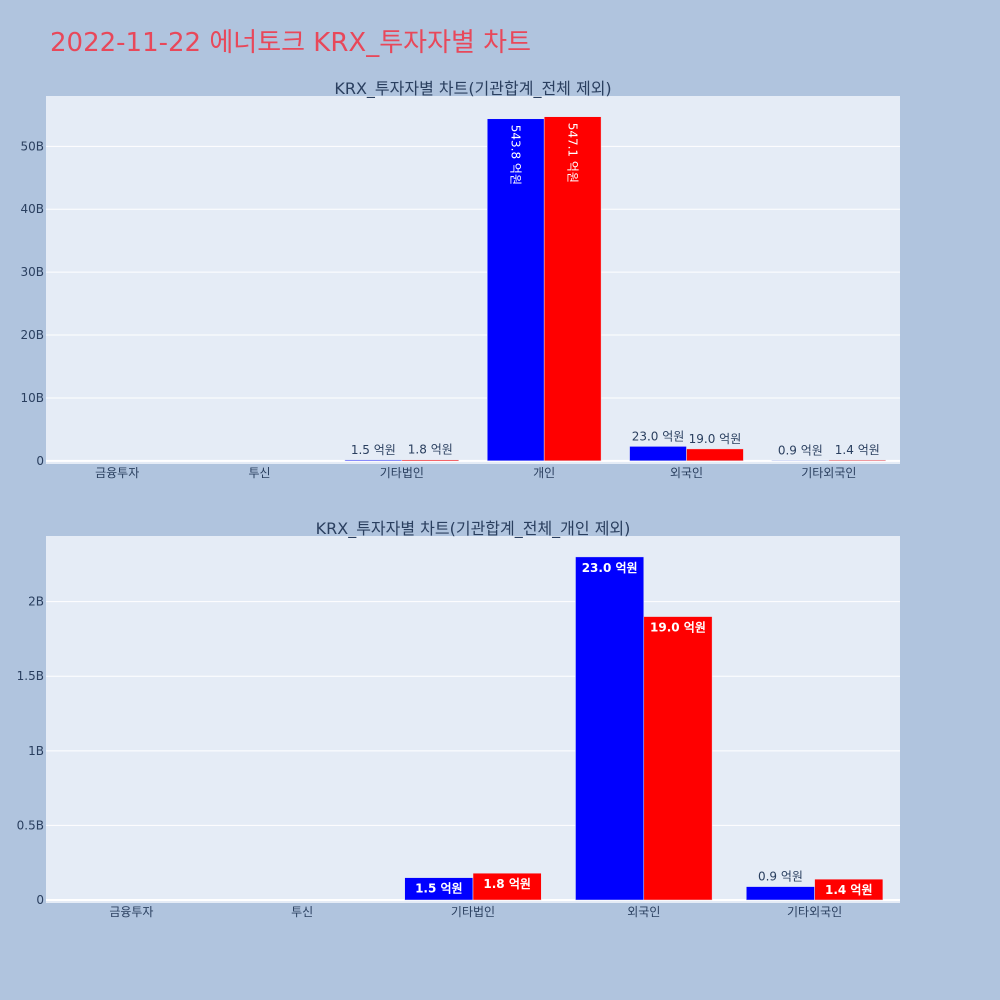  Describe the element at coordinates (573, 153) in the screenshot. I see `data-label: 547.1 억원` at that location.